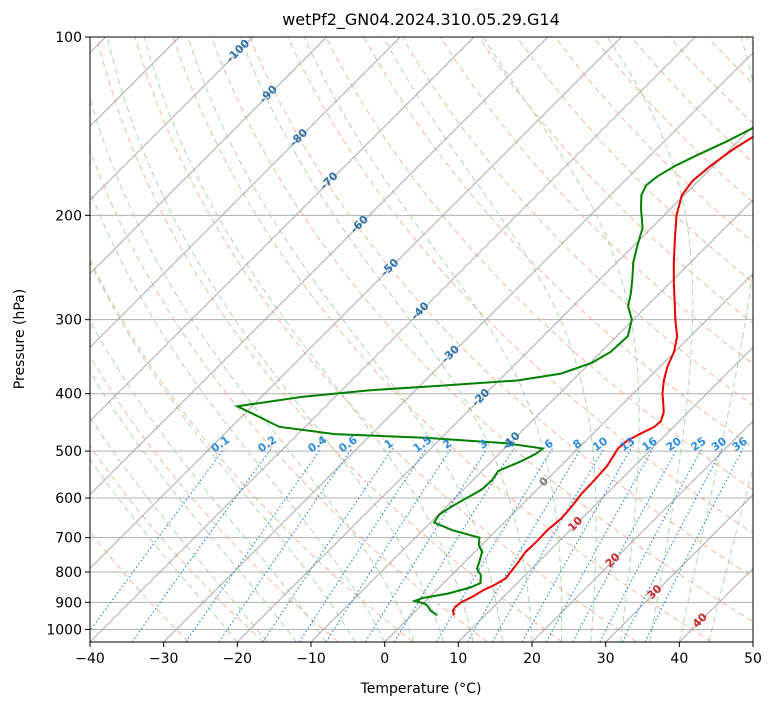 This screenshot has width=775, height=708. Describe the element at coordinates (68, 603) in the screenshot. I see `y-tick-label: 900` at that location.